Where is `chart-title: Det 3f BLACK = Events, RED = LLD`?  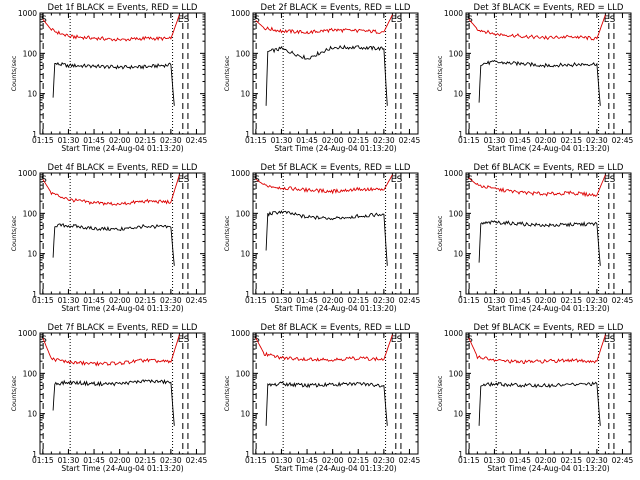
chart-title: Det 3f BLACK = Events, RED = LLD is located at coordinates (549, 8).